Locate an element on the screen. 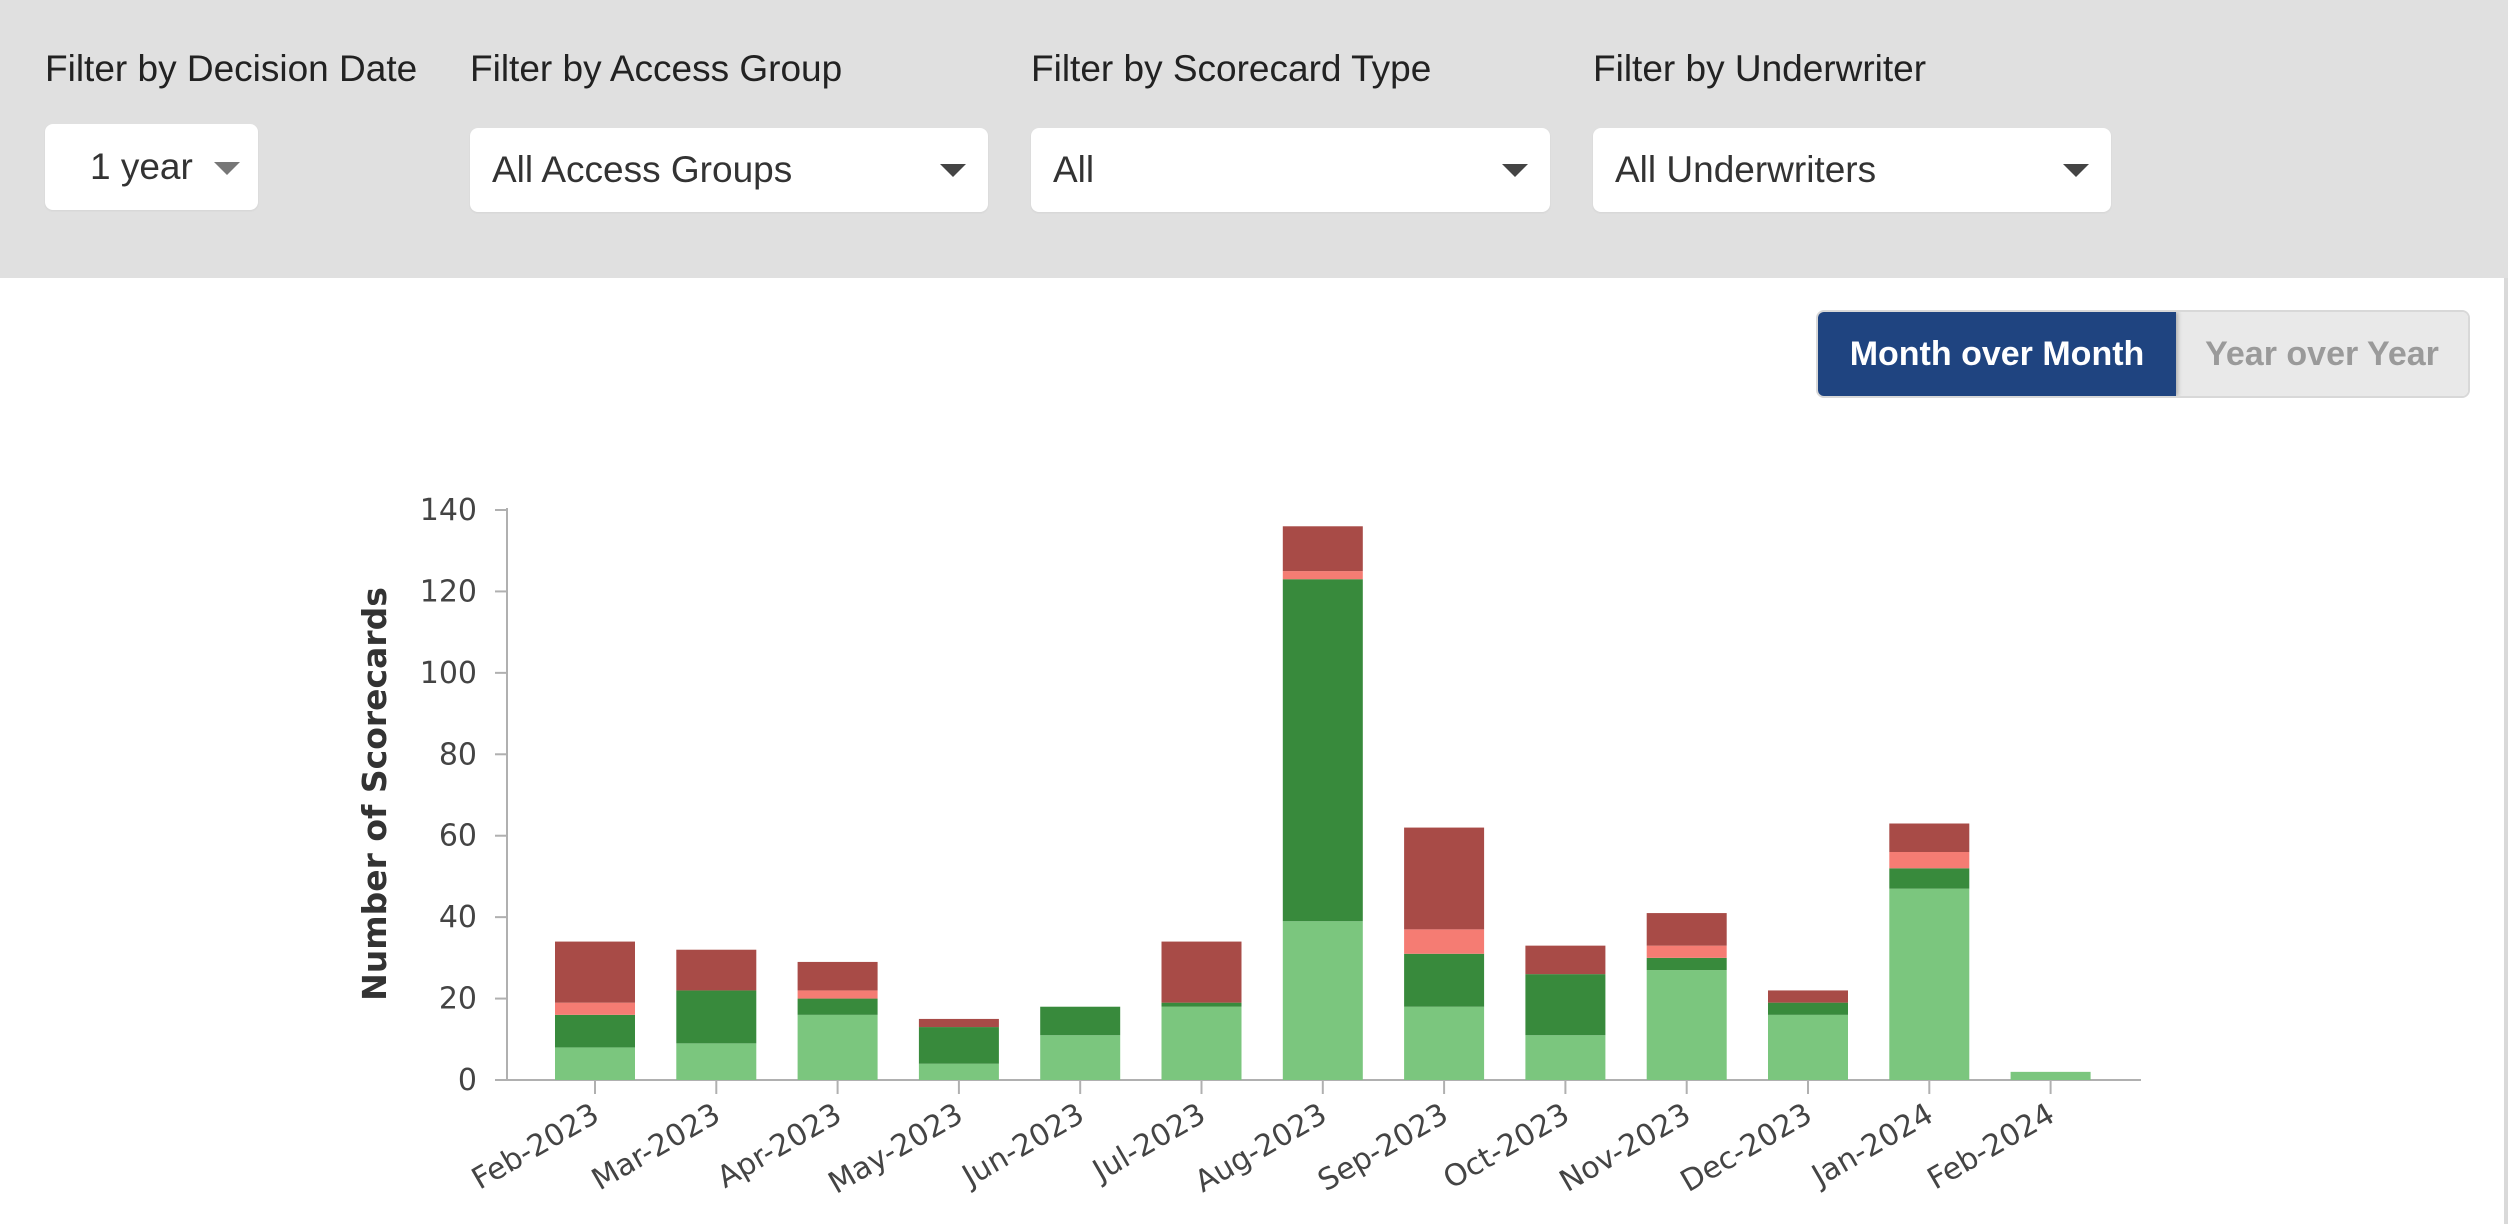 The height and width of the screenshot is (1224, 2508). x-tick-label: Oct-2023 is located at coordinates (1506, 1147).